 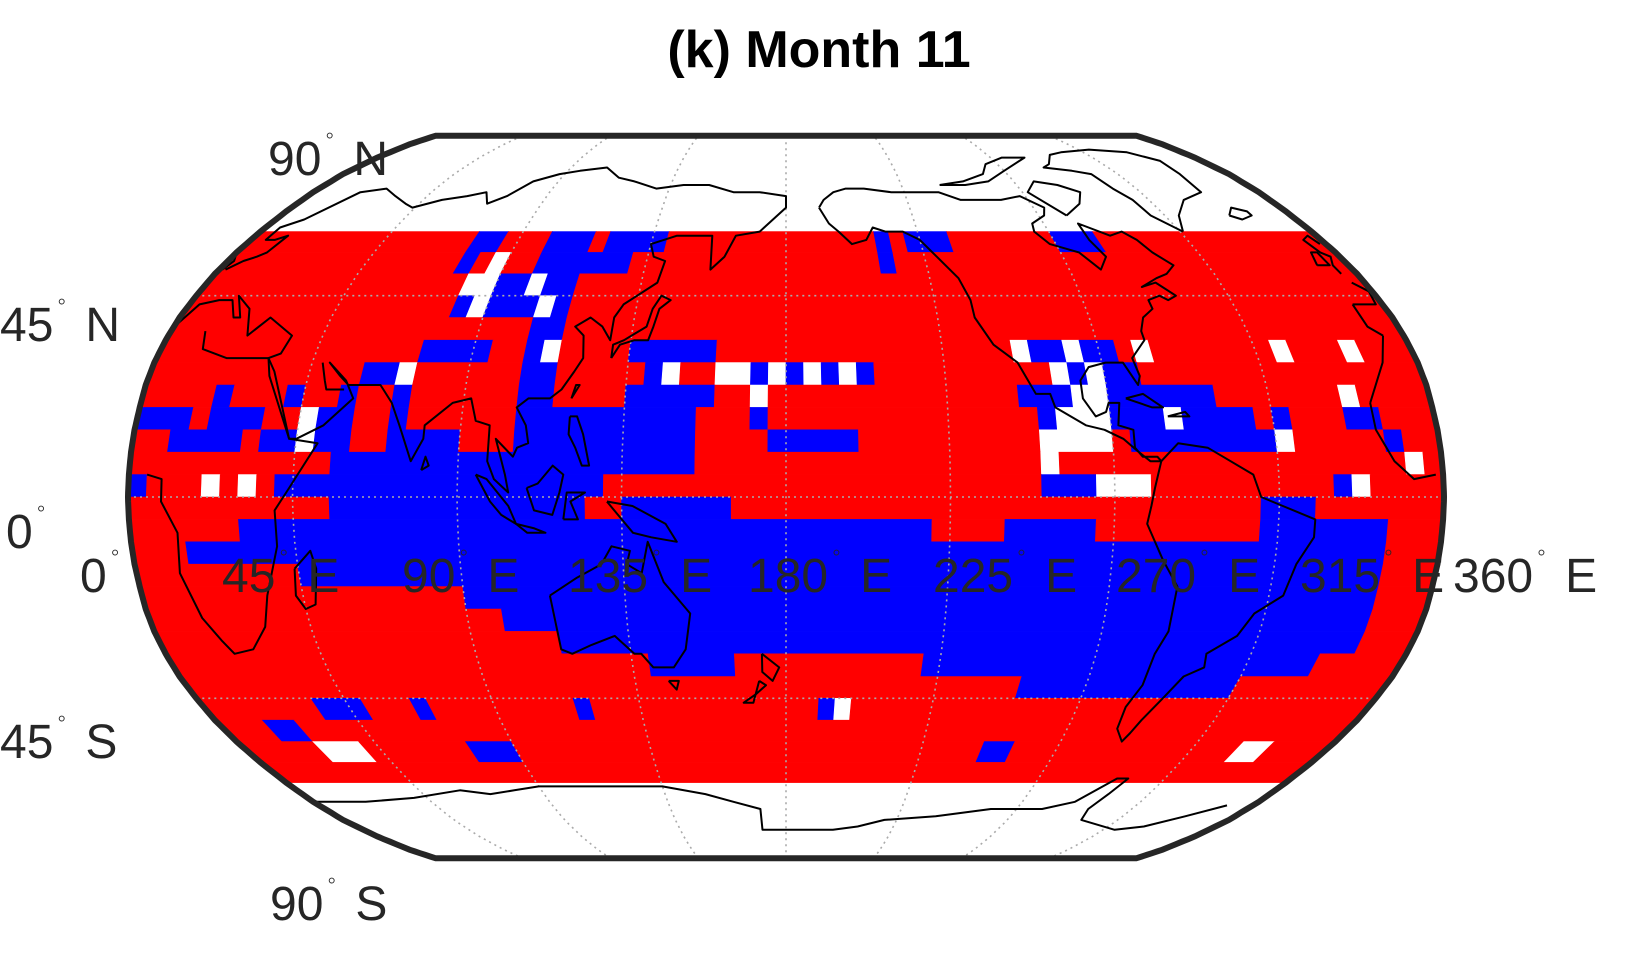 I want to click on coastline-java, so click(x=531, y=528).